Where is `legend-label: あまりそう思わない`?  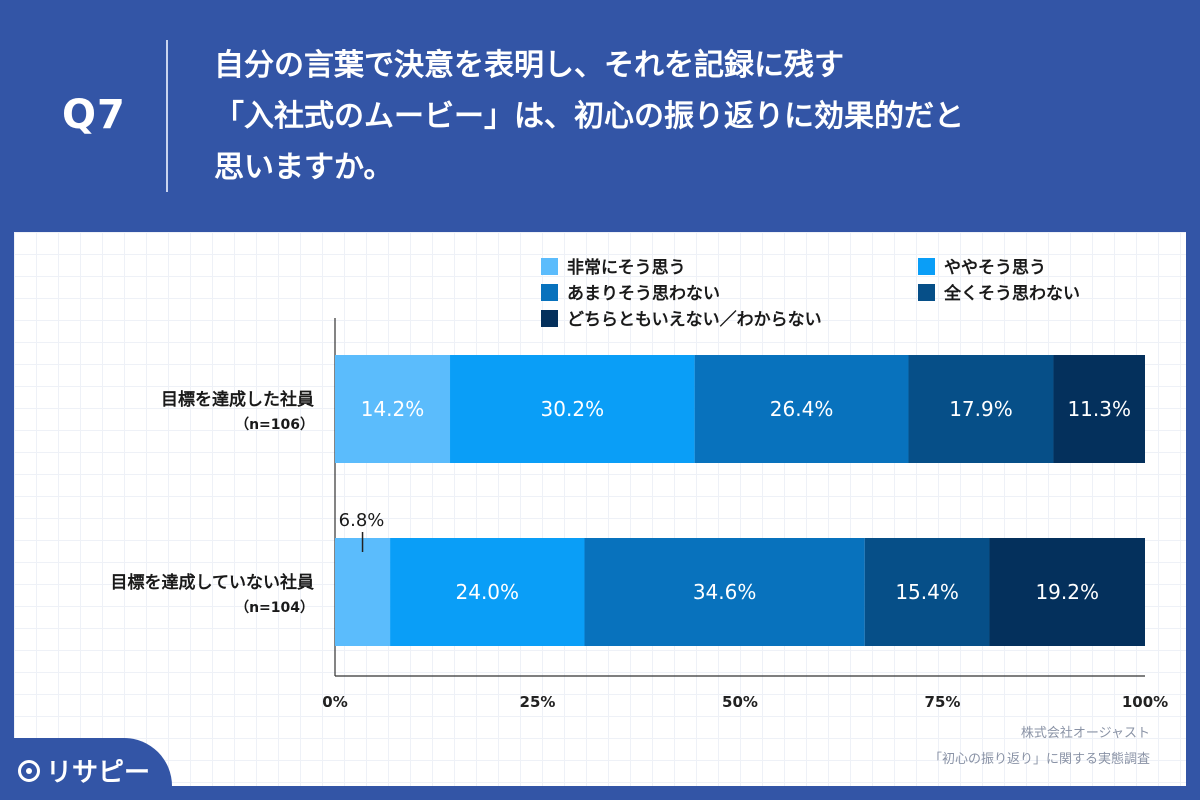
legend-label: あまりそう思わない is located at coordinates (643, 294).